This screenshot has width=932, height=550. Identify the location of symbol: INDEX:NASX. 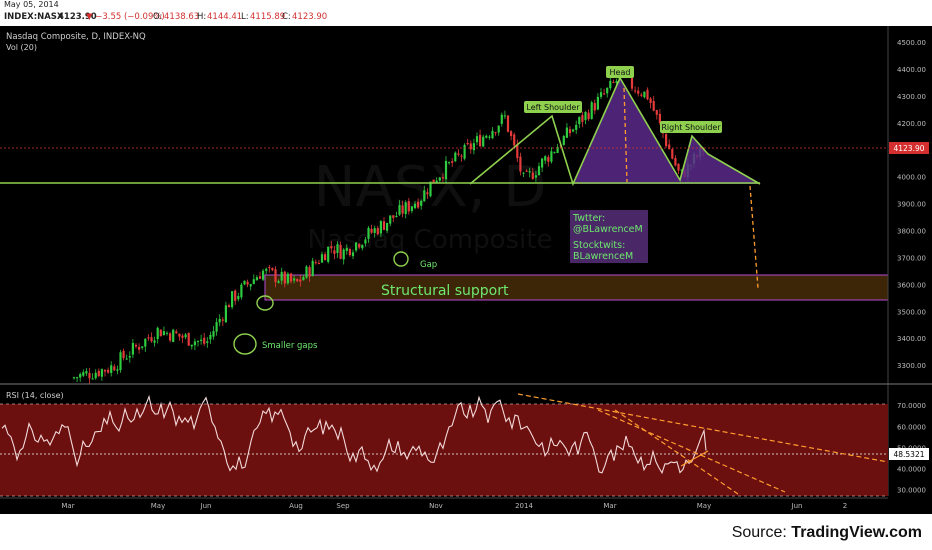
(34, 17).